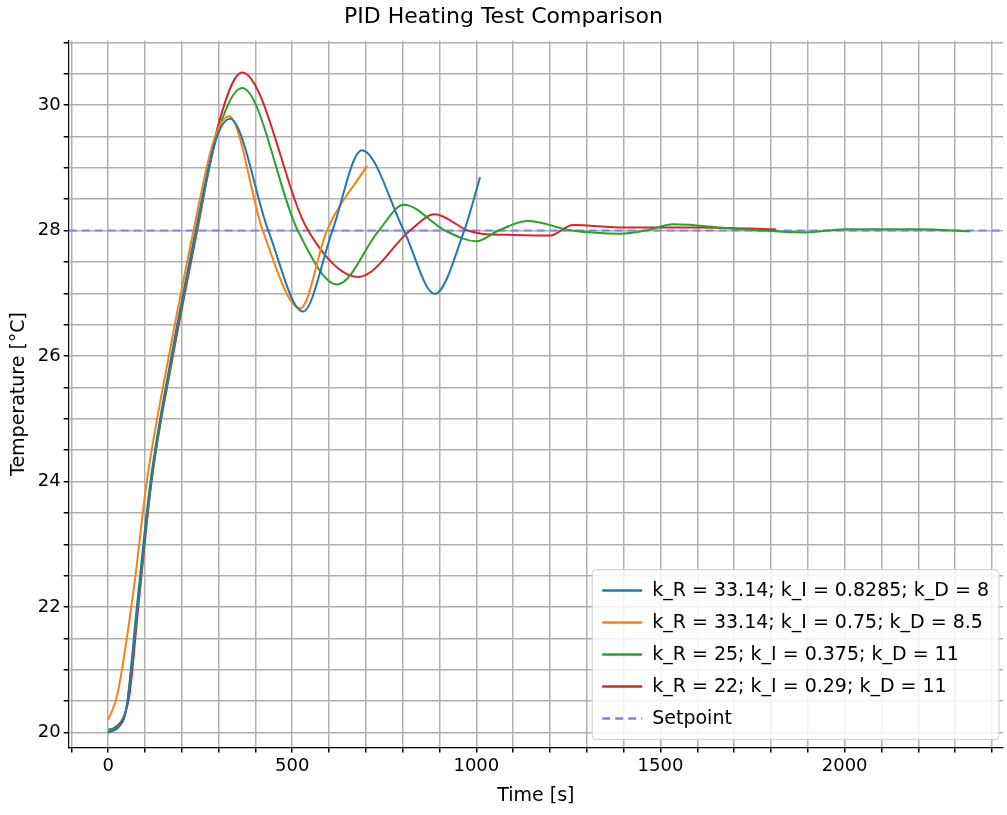 This screenshot has width=1007, height=815. I want to click on y-tick-label: 24, so click(49, 480).